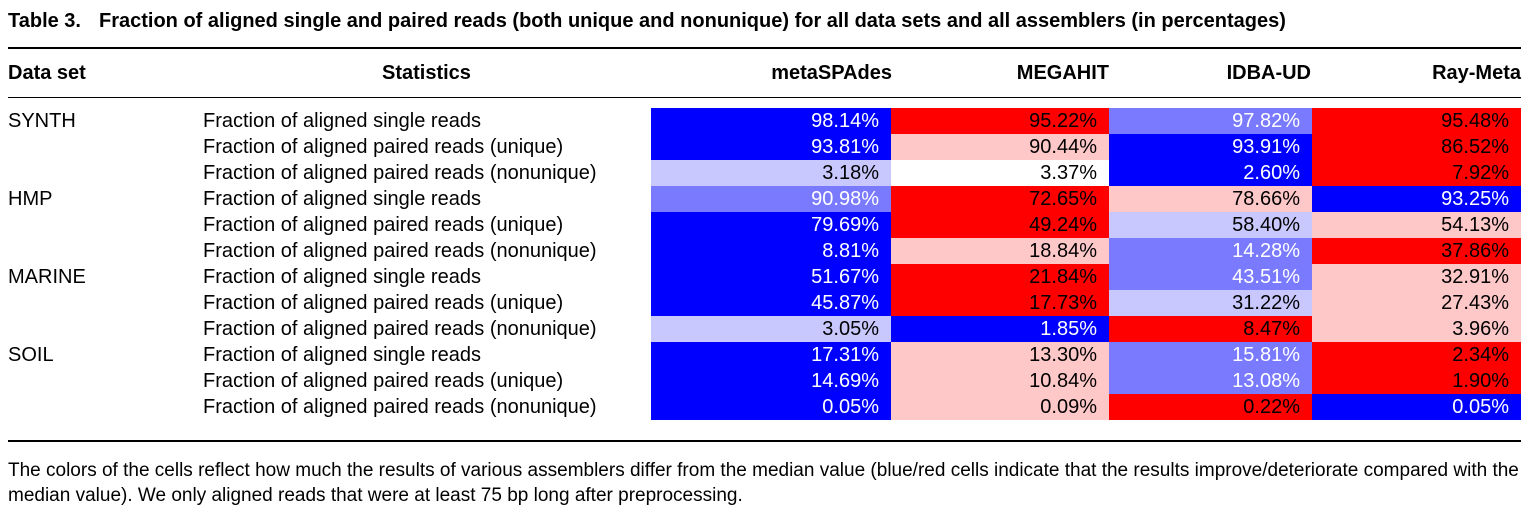  I want to click on value-cell-ray-meta: 86.52%, so click(1416, 147).